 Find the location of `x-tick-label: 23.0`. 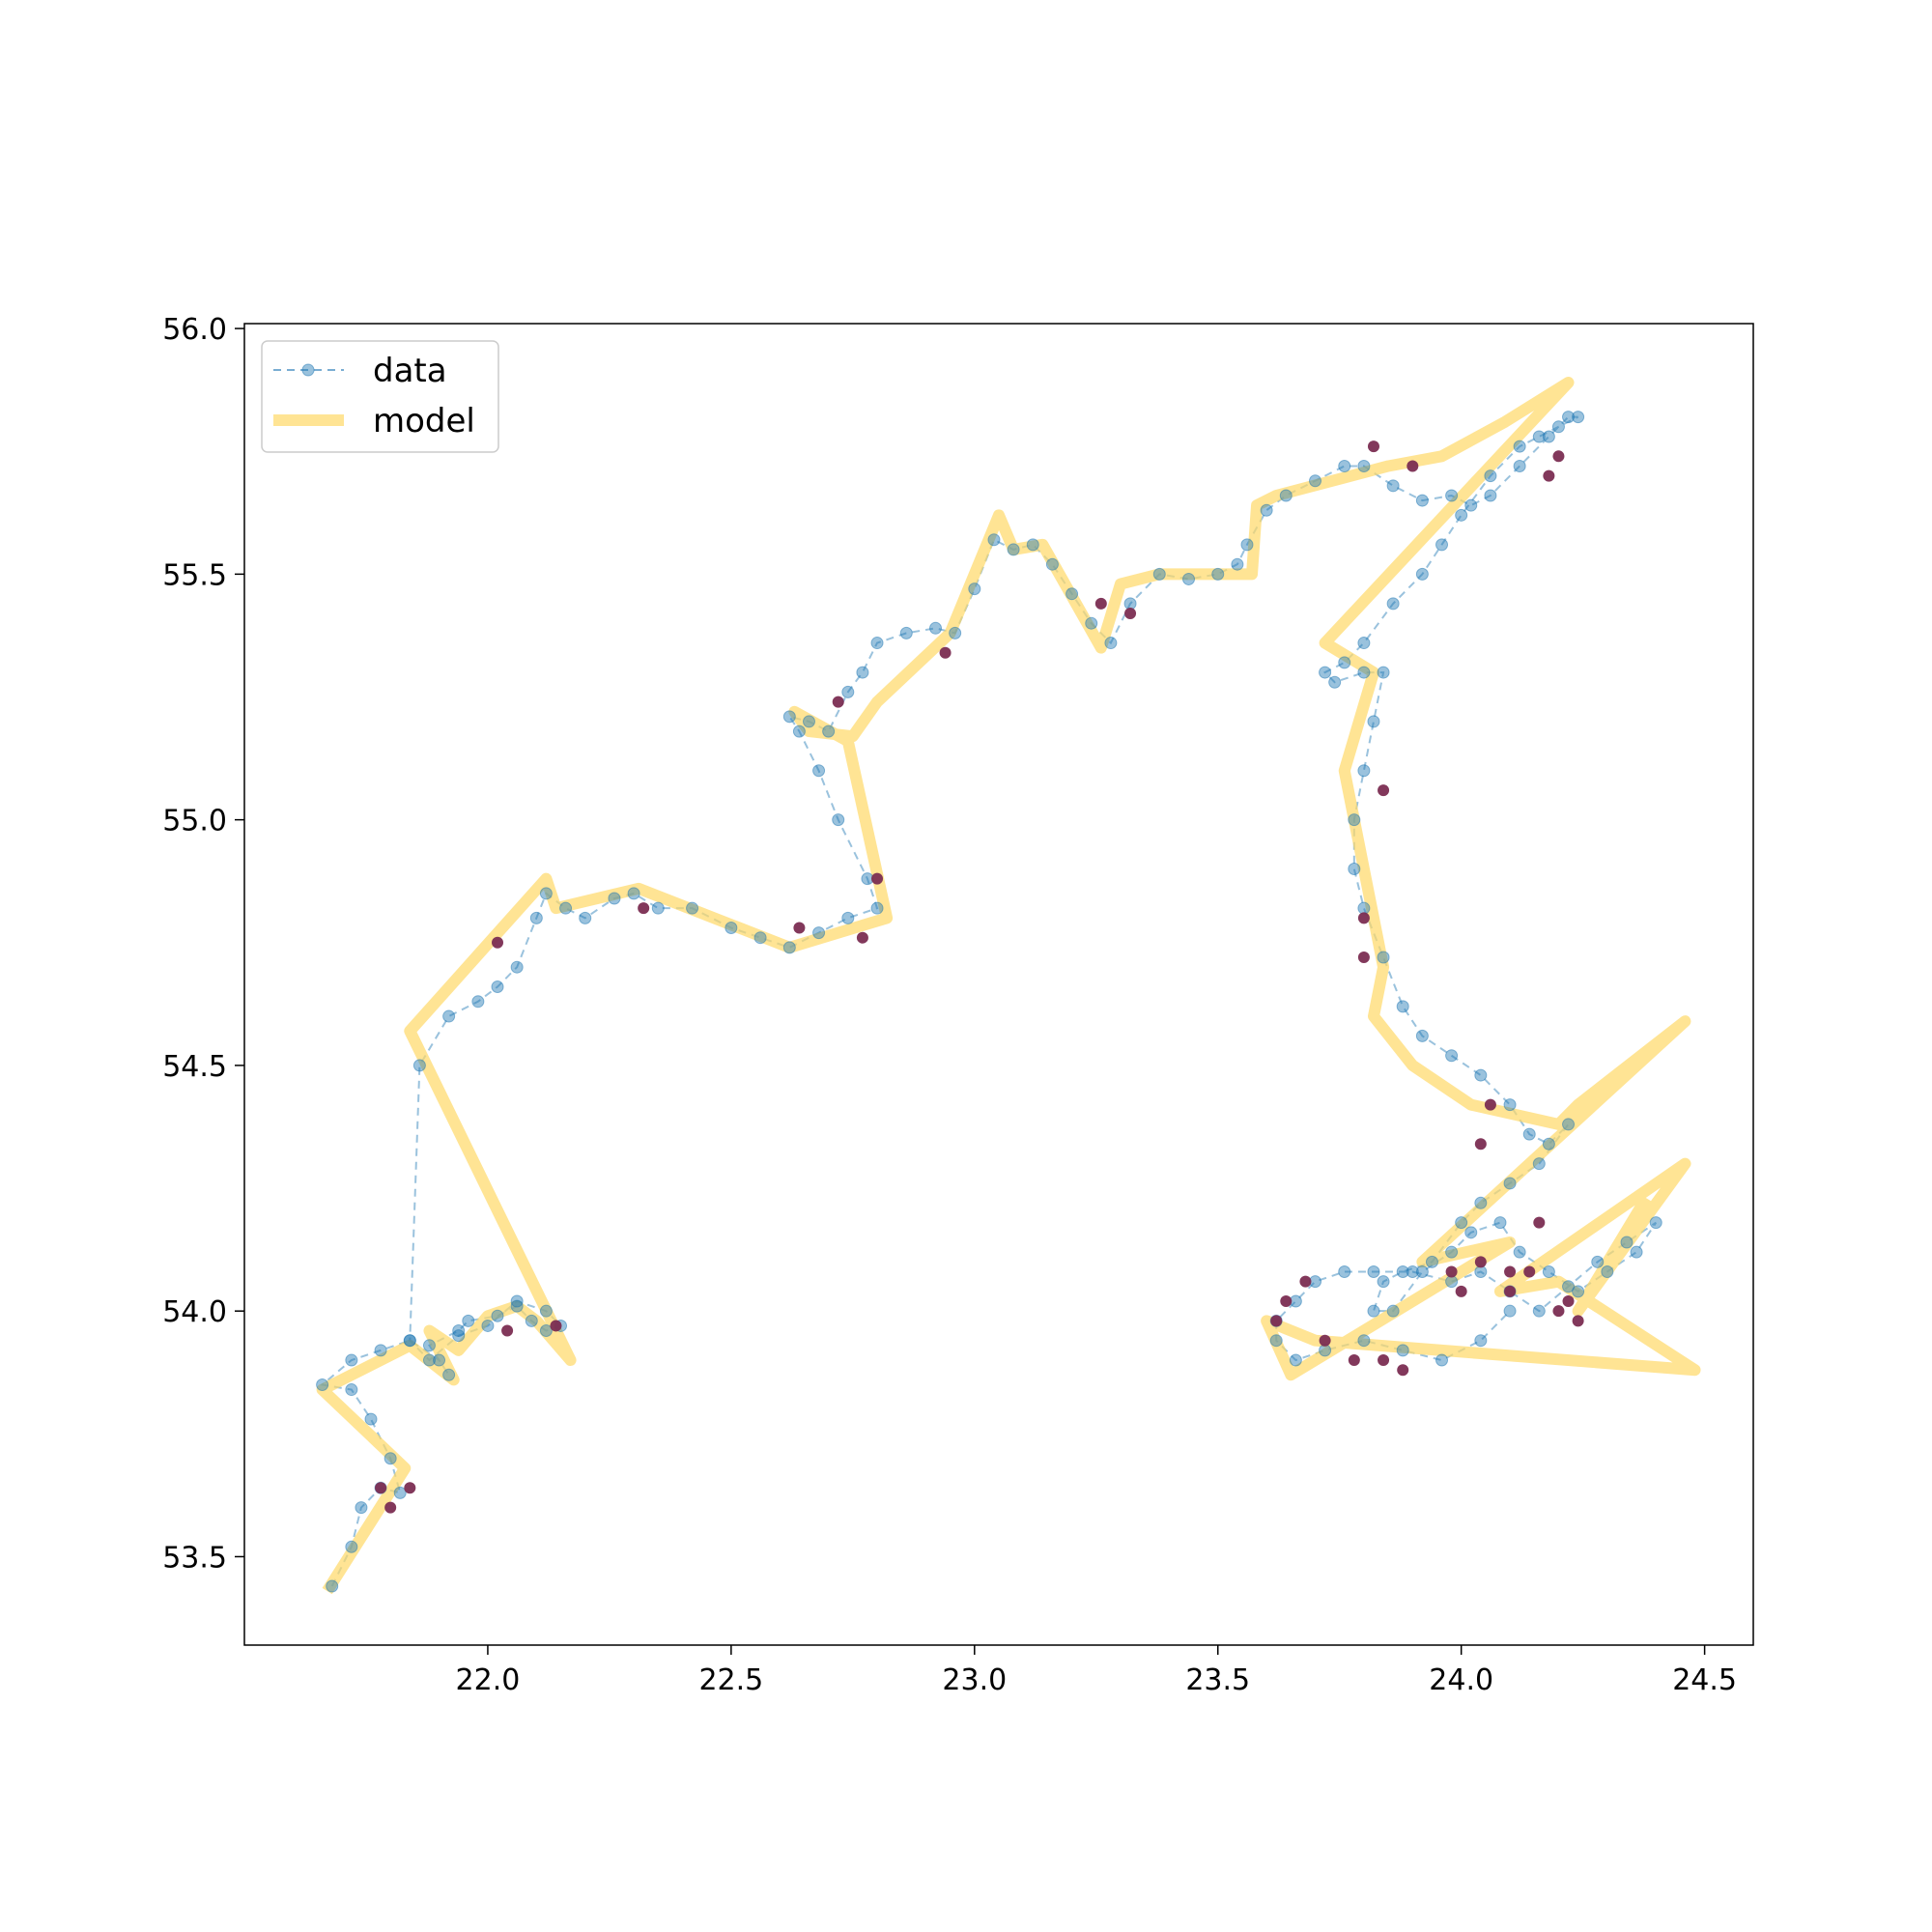

x-tick-label: 23.0 is located at coordinates (974, 1680).